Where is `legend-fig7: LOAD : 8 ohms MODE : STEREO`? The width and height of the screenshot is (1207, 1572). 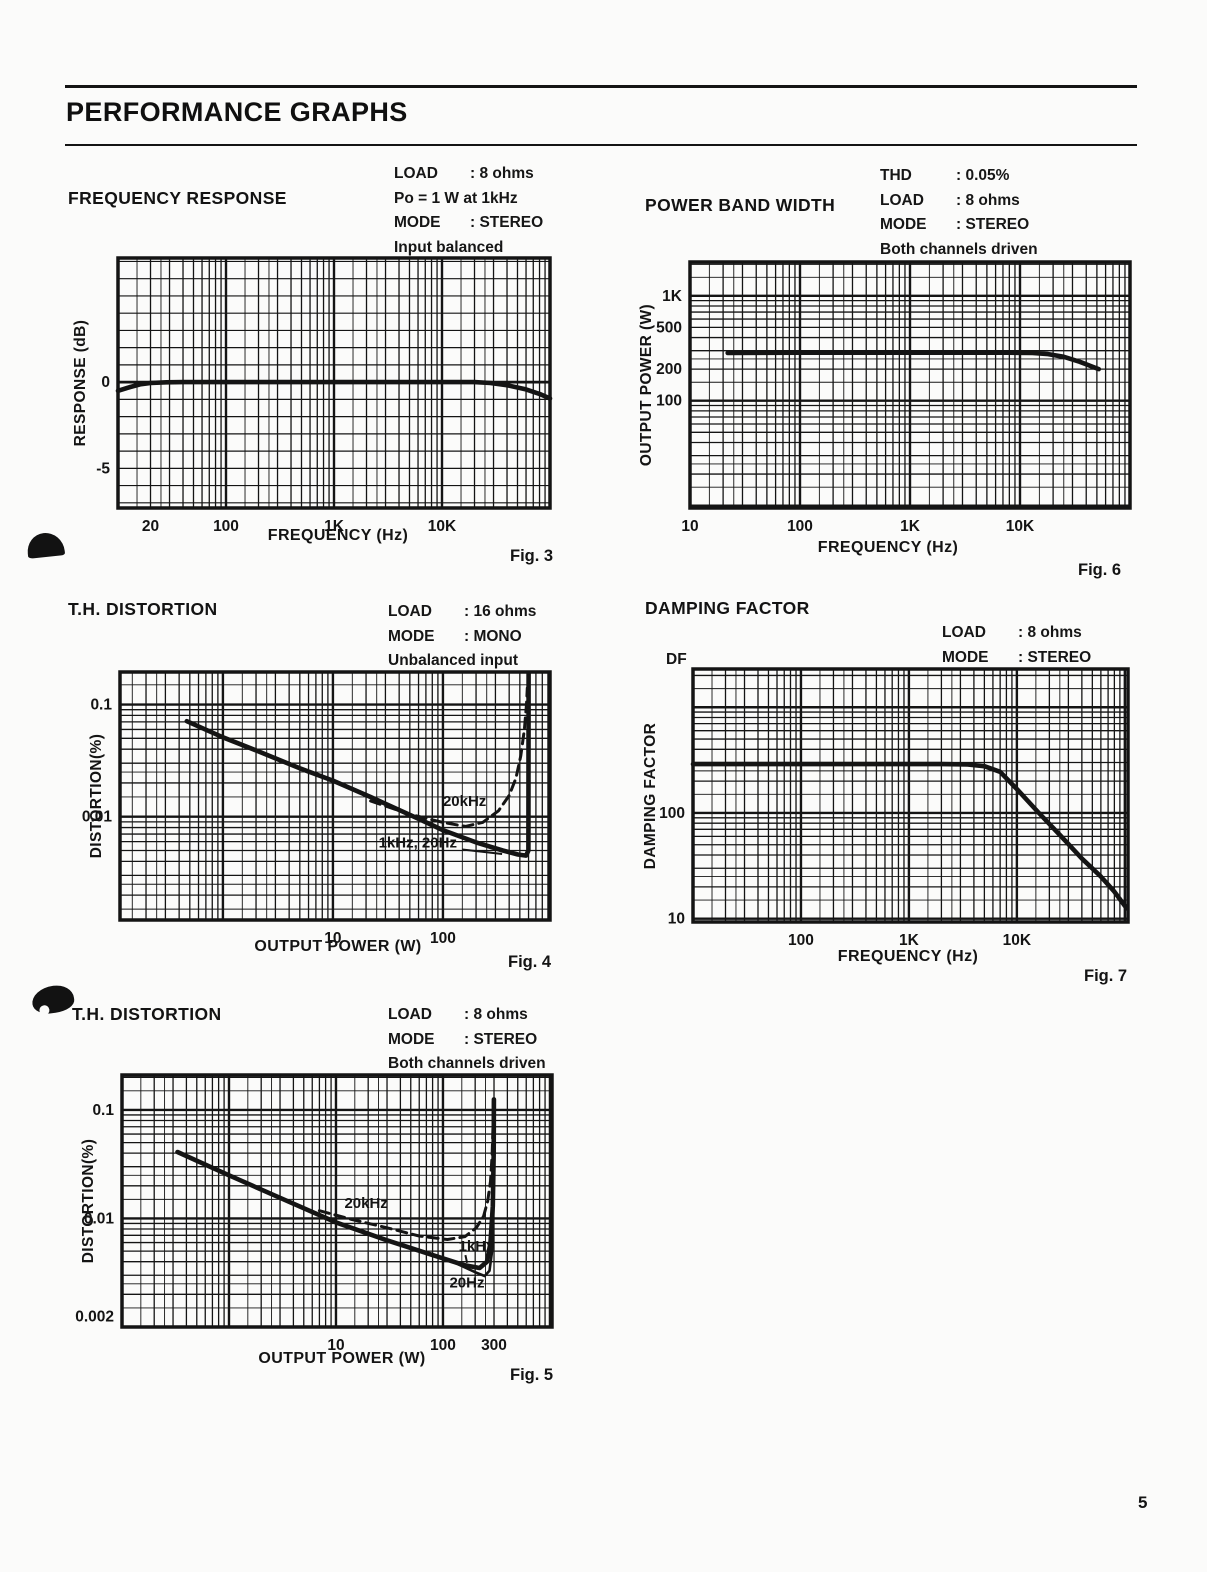 legend-fig7: LOAD : 8 ohms MODE : STEREO is located at coordinates (1016, 645).